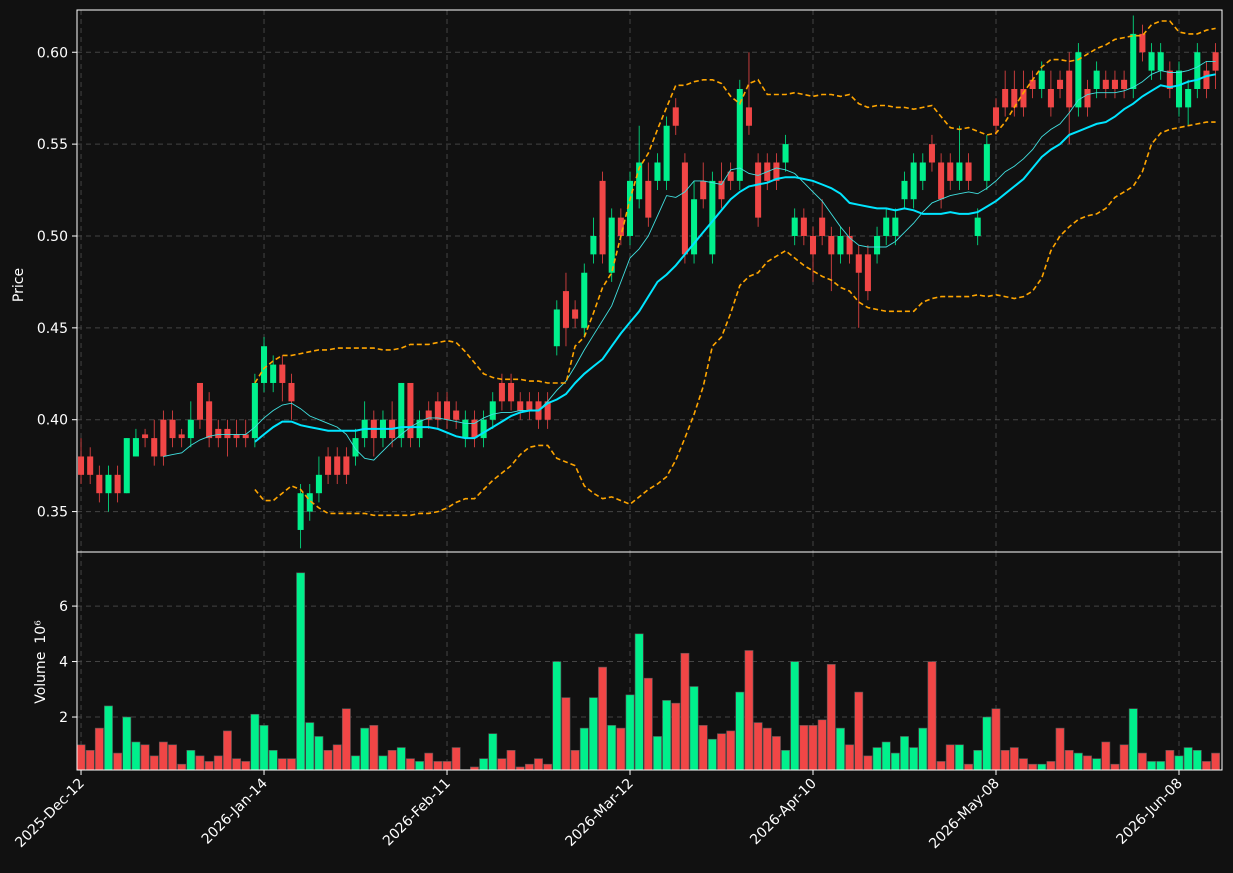  Describe the element at coordinates (52, 421) in the screenshot. I see `y-tick-label: 0.40` at that location.